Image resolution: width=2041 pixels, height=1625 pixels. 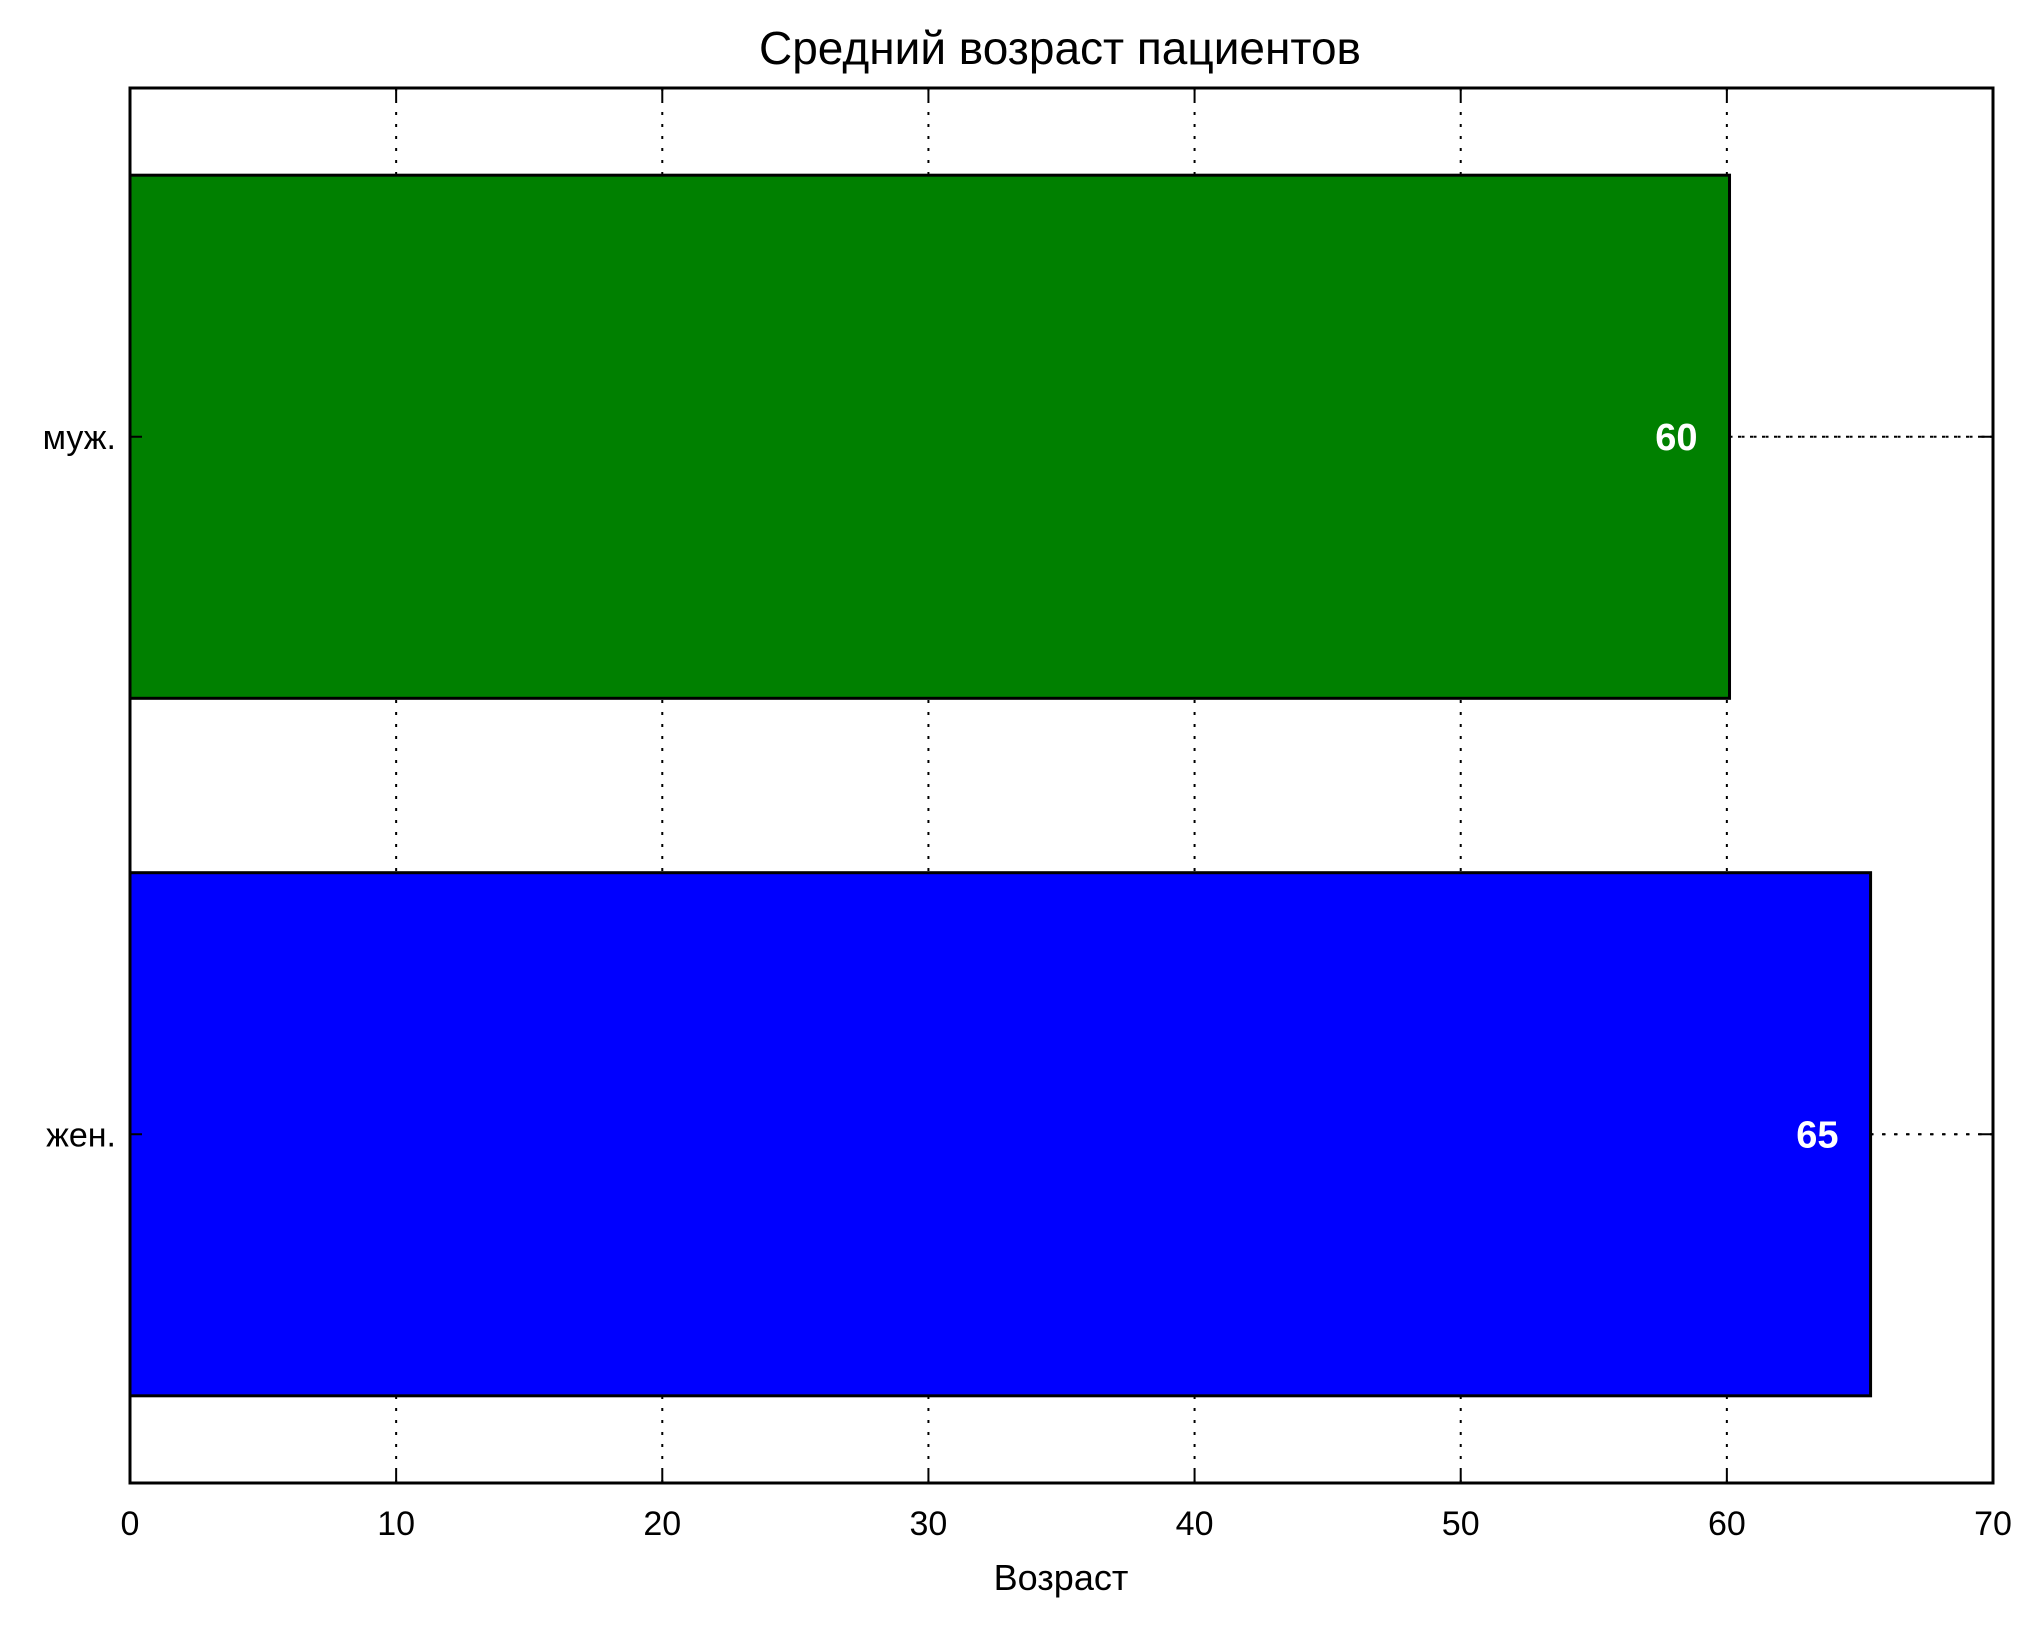 What do you see at coordinates (929, 1524) in the screenshot?
I see `x-tick-label: 30` at bounding box center [929, 1524].